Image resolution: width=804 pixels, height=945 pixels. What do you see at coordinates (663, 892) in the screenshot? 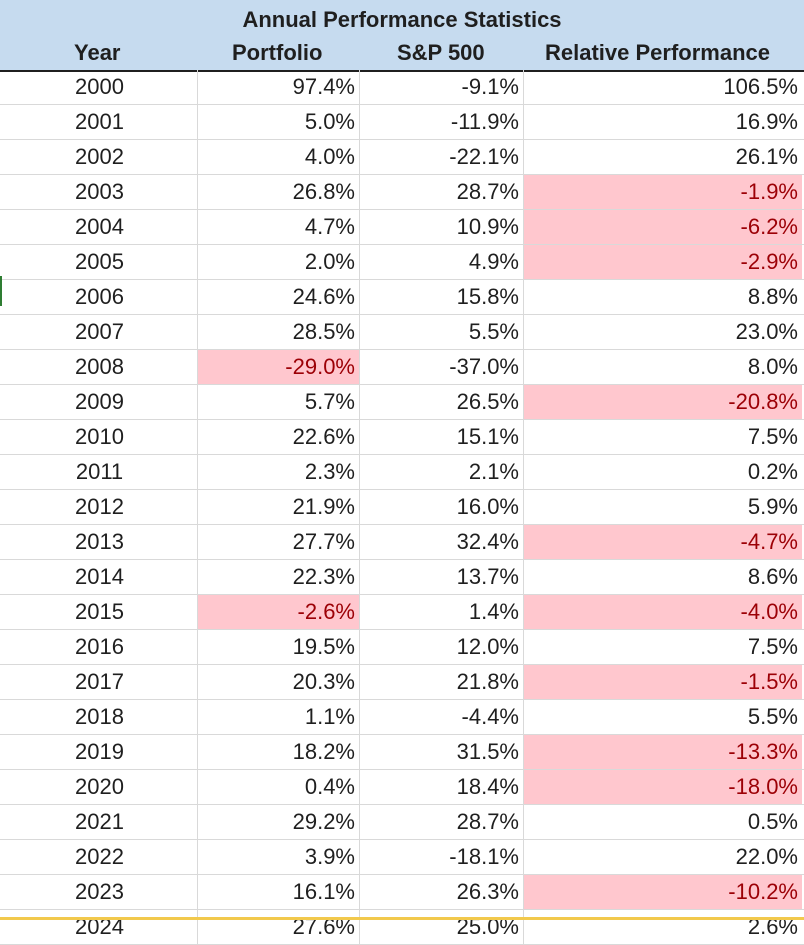
I see `cell-relative: -10.2%` at bounding box center [663, 892].